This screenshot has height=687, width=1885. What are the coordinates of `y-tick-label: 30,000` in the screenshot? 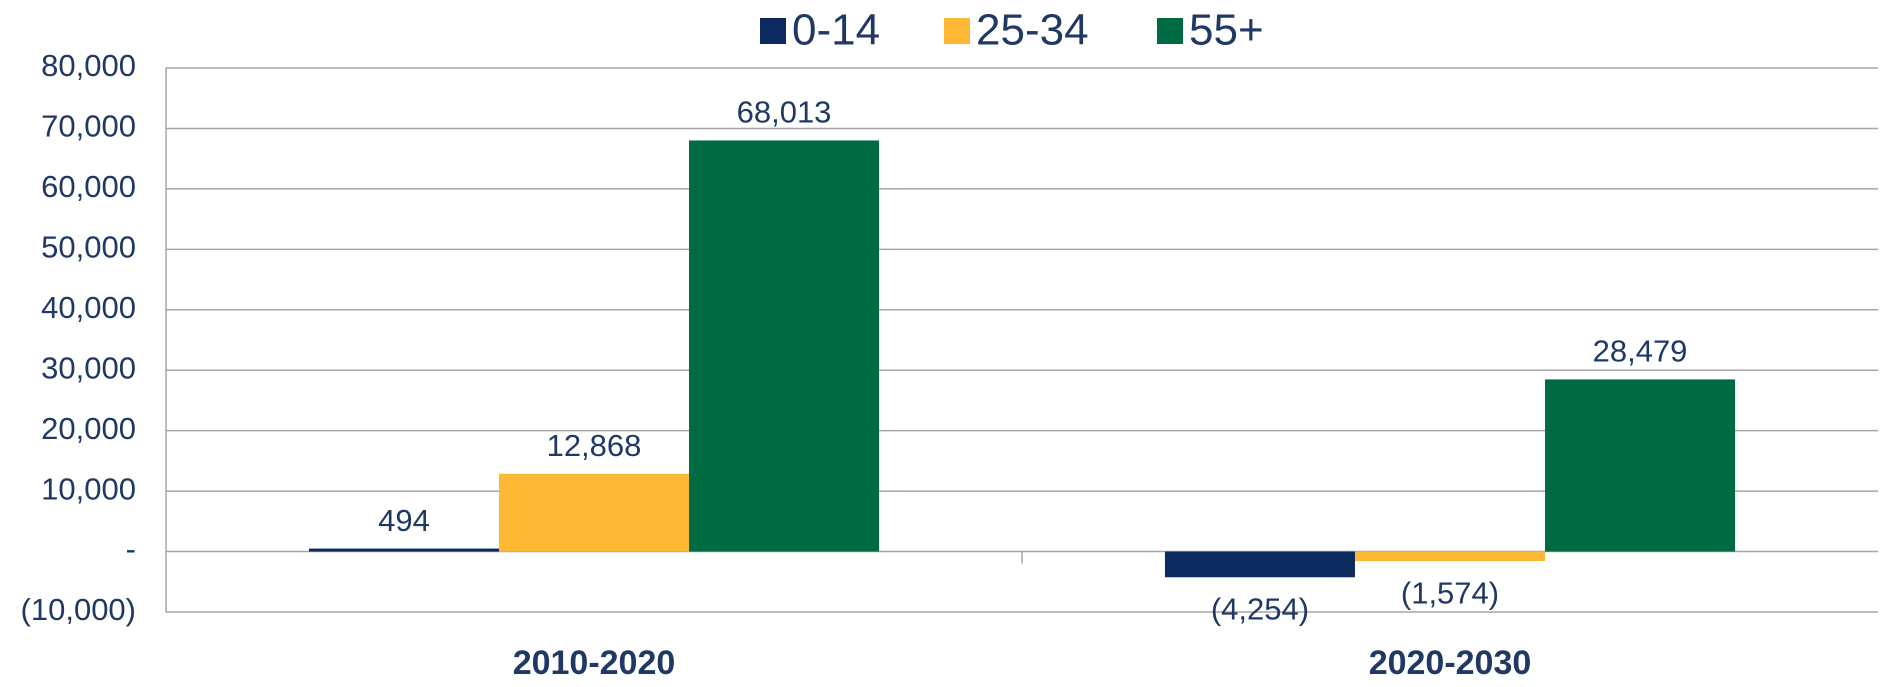 It's located at (88, 367).